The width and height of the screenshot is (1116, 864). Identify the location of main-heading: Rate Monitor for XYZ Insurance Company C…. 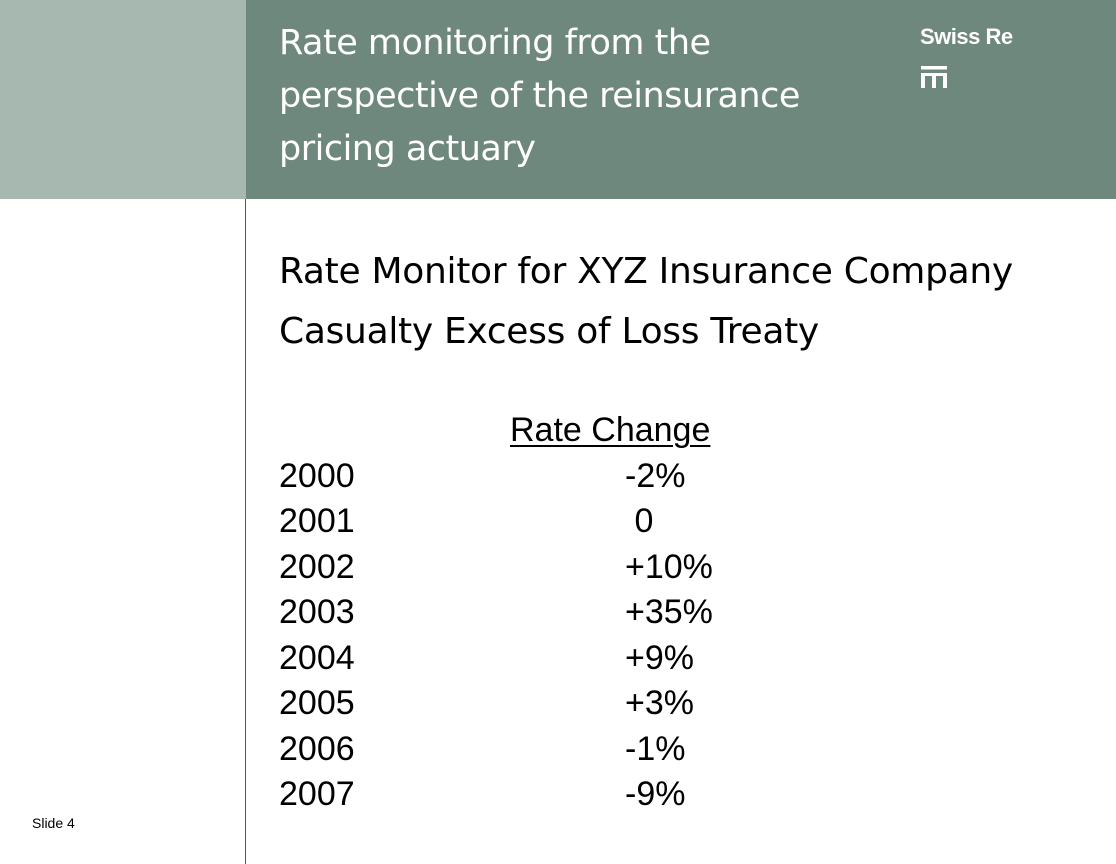
(646, 302).